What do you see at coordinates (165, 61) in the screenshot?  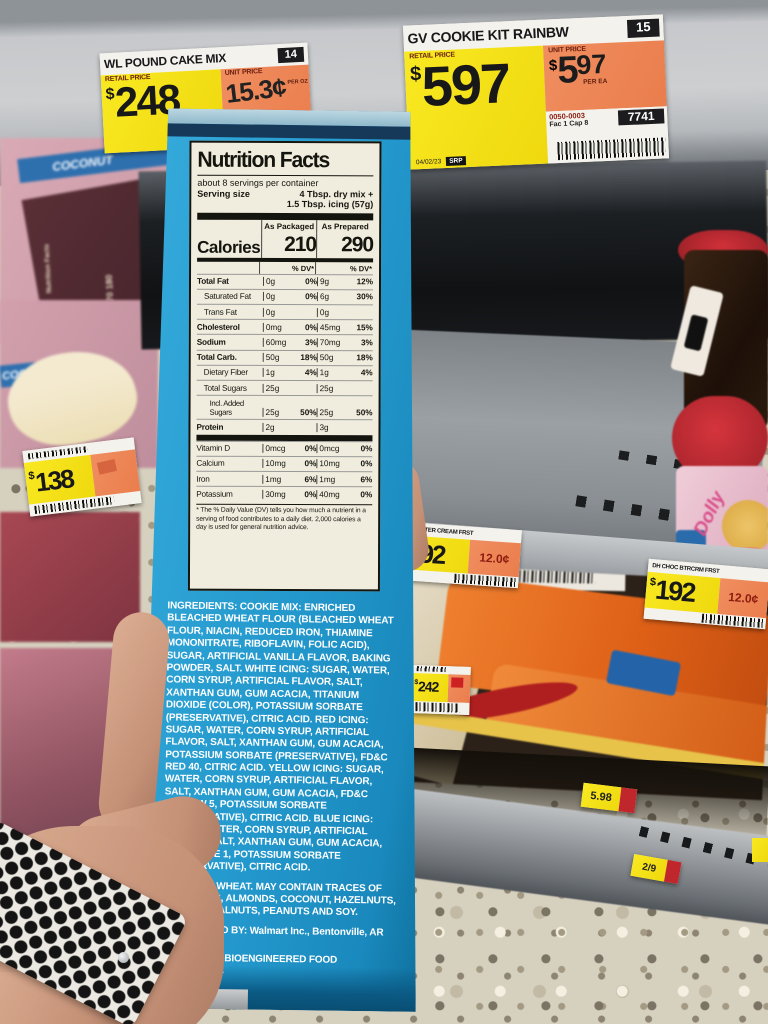 I see `product-name: WL POUND CAKE MIX` at bounding box center [165, 61].